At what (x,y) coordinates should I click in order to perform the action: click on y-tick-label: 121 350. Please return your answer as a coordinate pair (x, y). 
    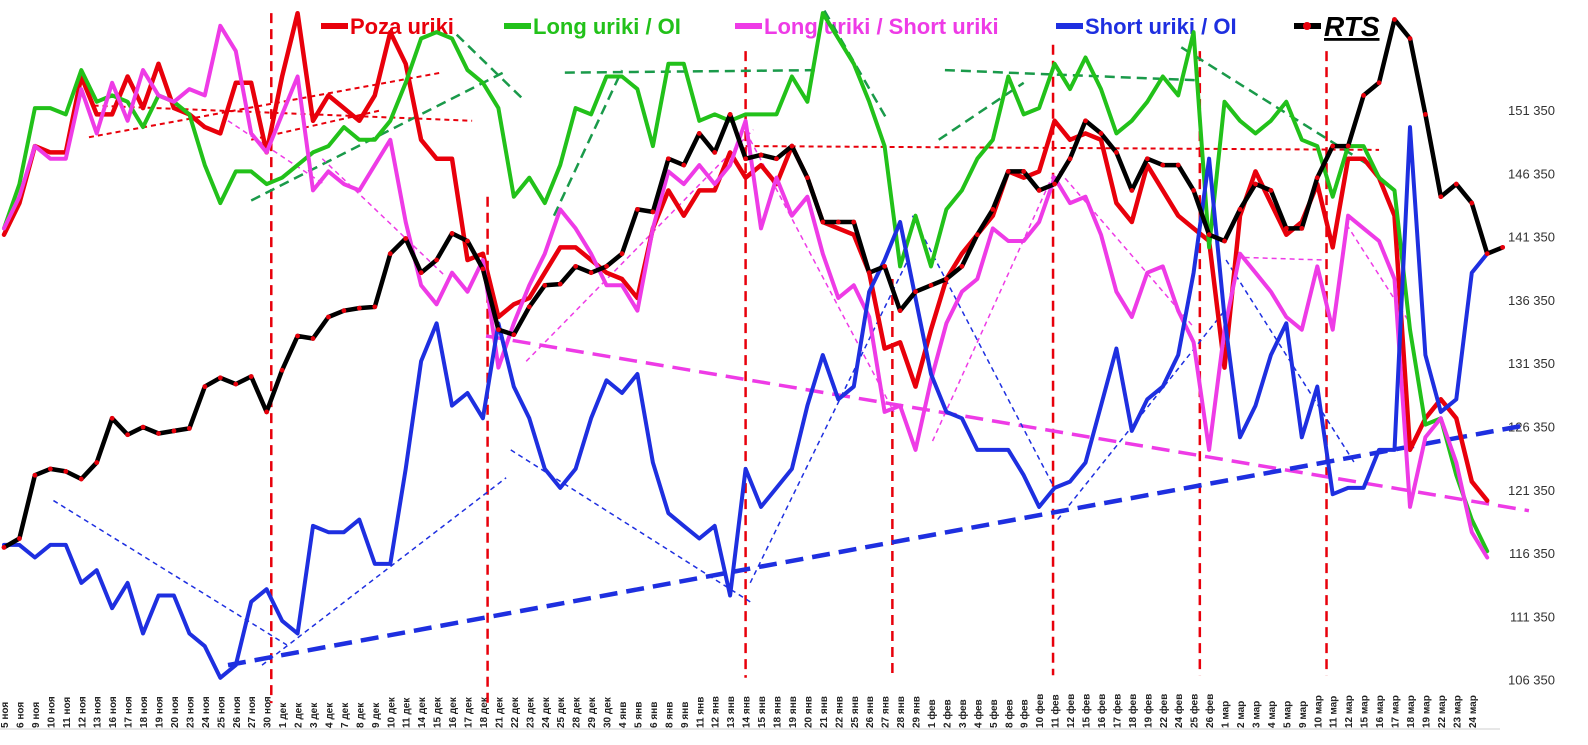
    Looking at the image, I should click on (1531, 490).